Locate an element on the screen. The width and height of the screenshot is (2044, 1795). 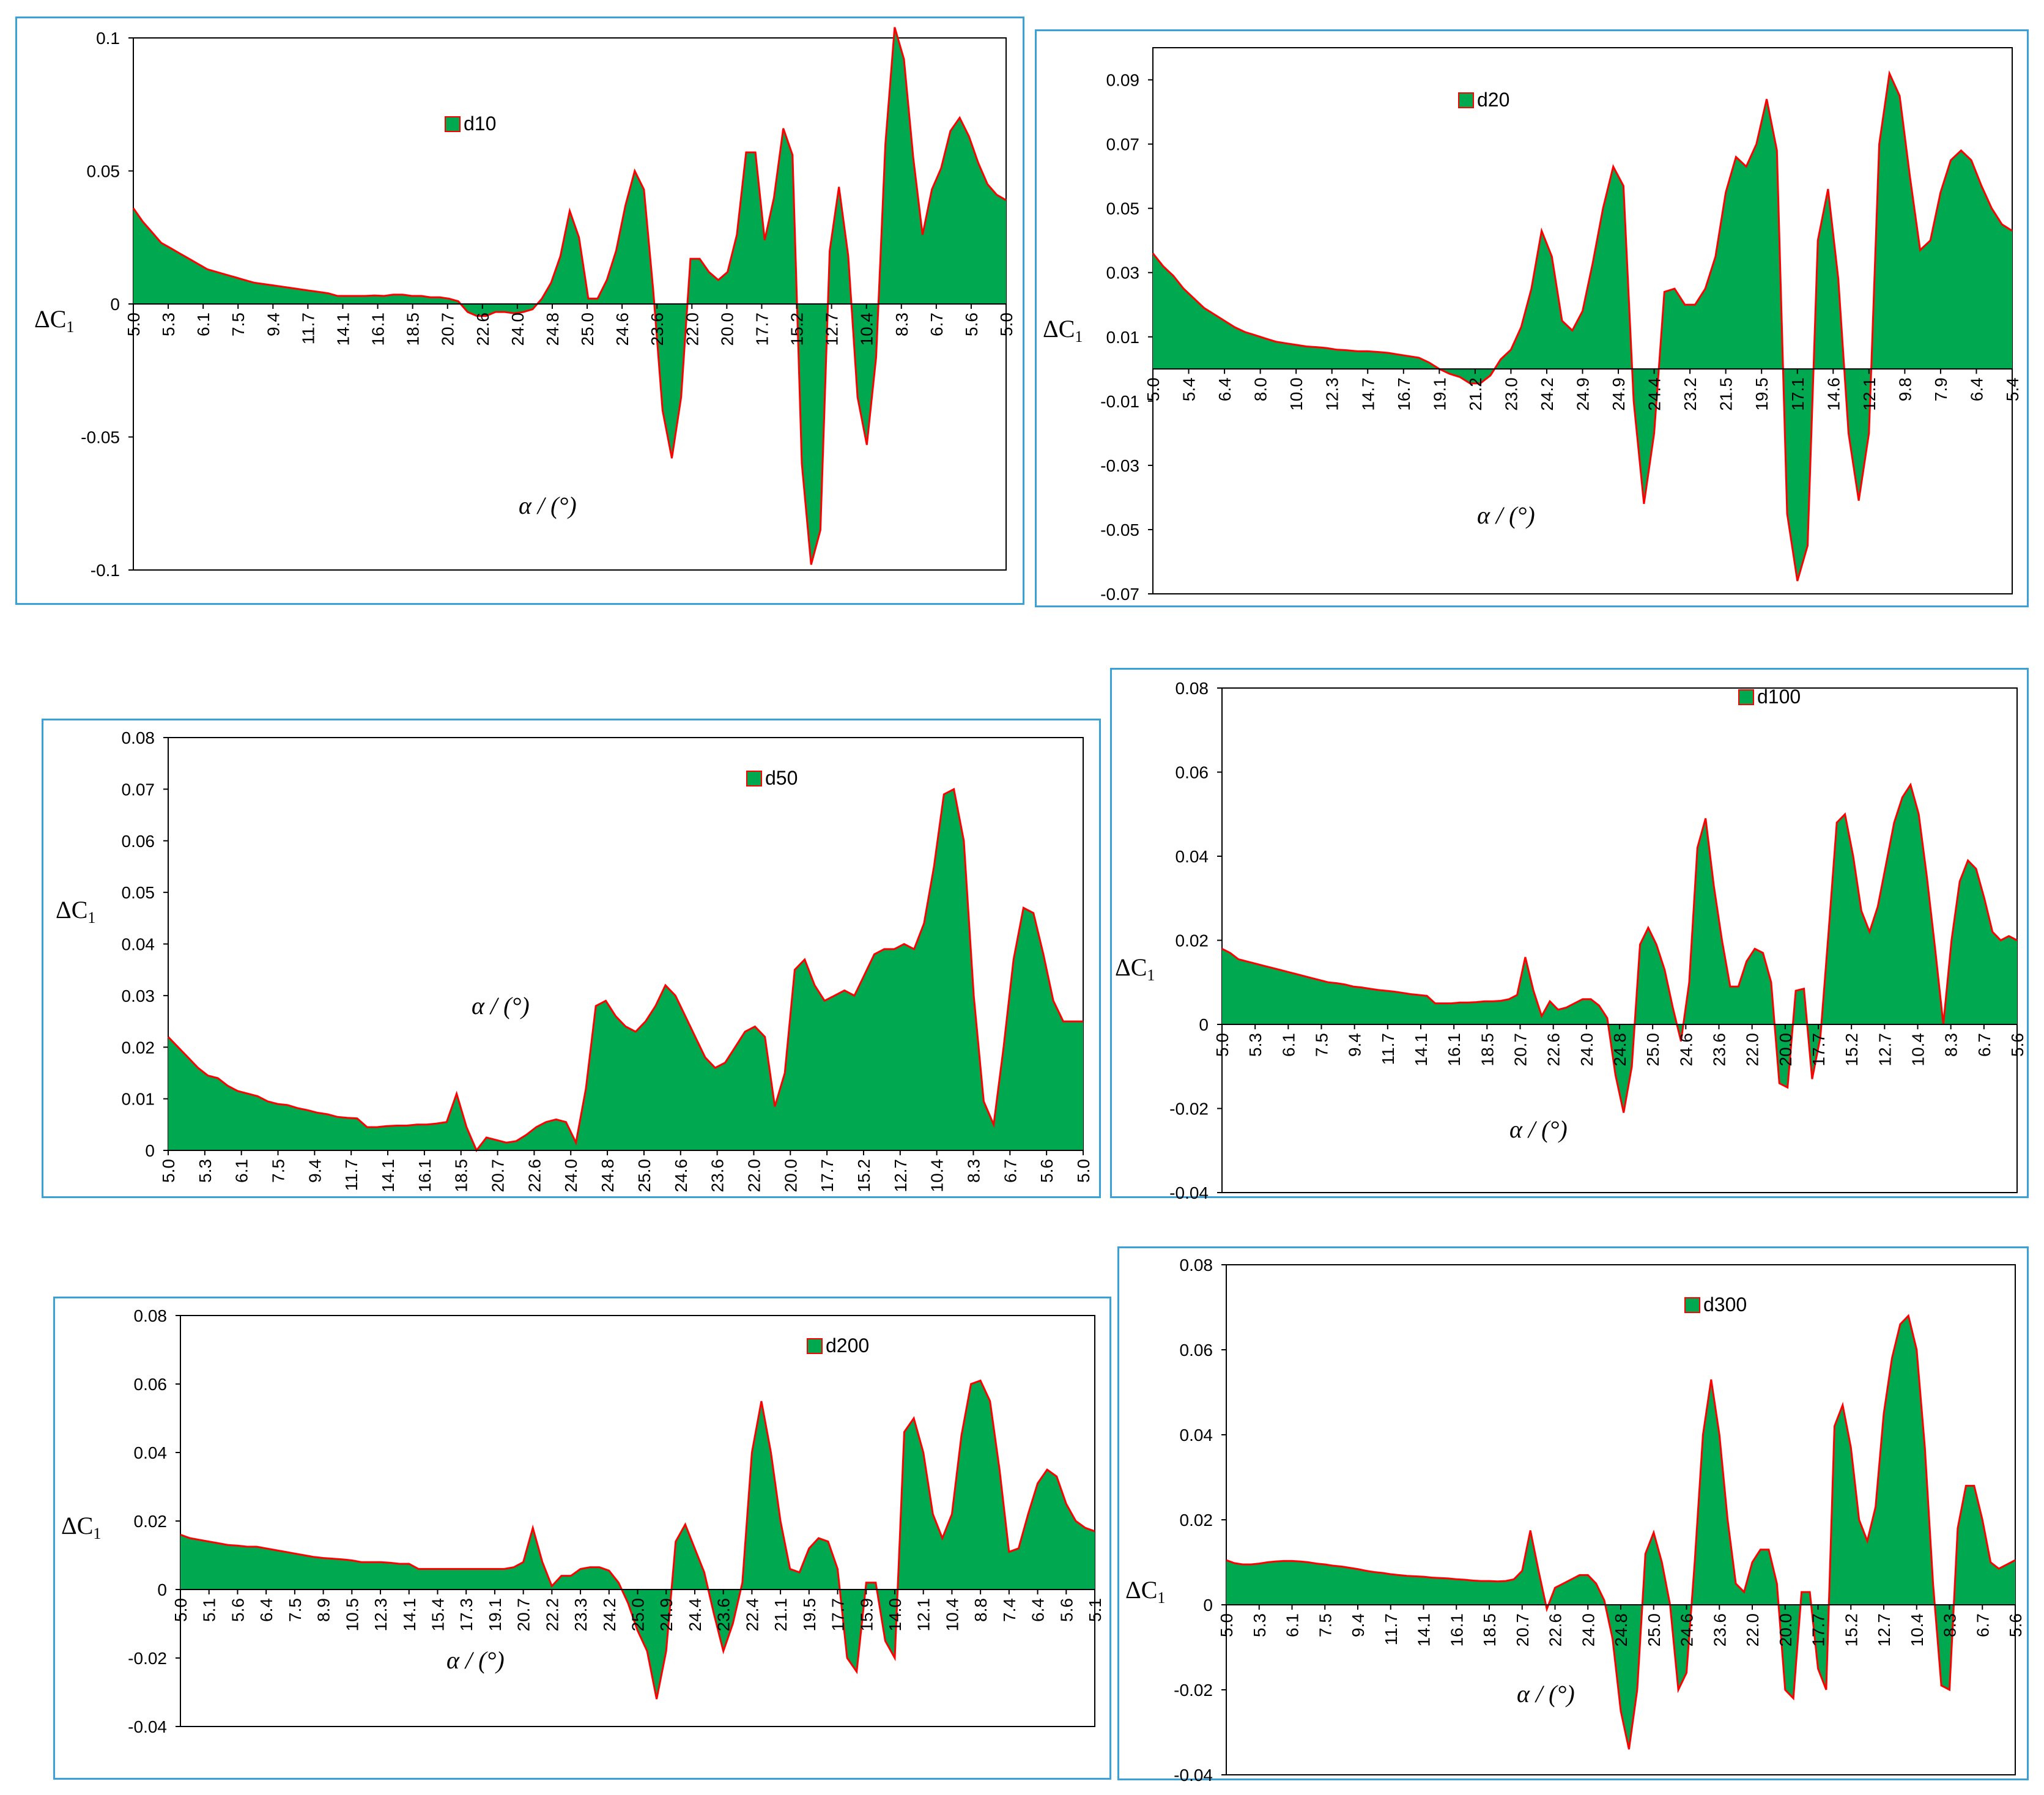
x-tick-label: 15.4 is located at coordinates (437, 1615).